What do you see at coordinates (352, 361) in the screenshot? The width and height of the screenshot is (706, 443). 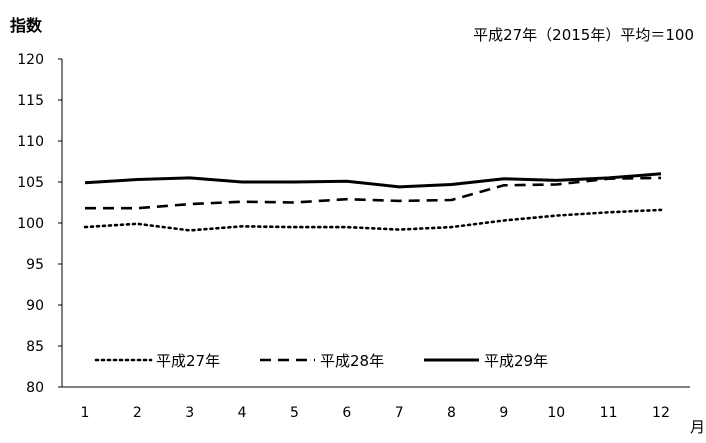 I see `legend-label: 平成28年` at bounding box center [352, 361].